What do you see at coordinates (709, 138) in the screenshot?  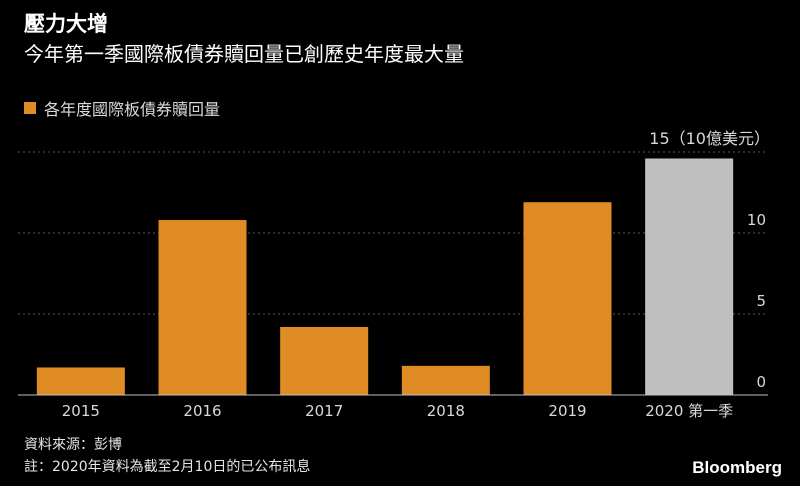 I see `y-axis-unit-label: 15（10億美元）` at bounding box center [709, 138].